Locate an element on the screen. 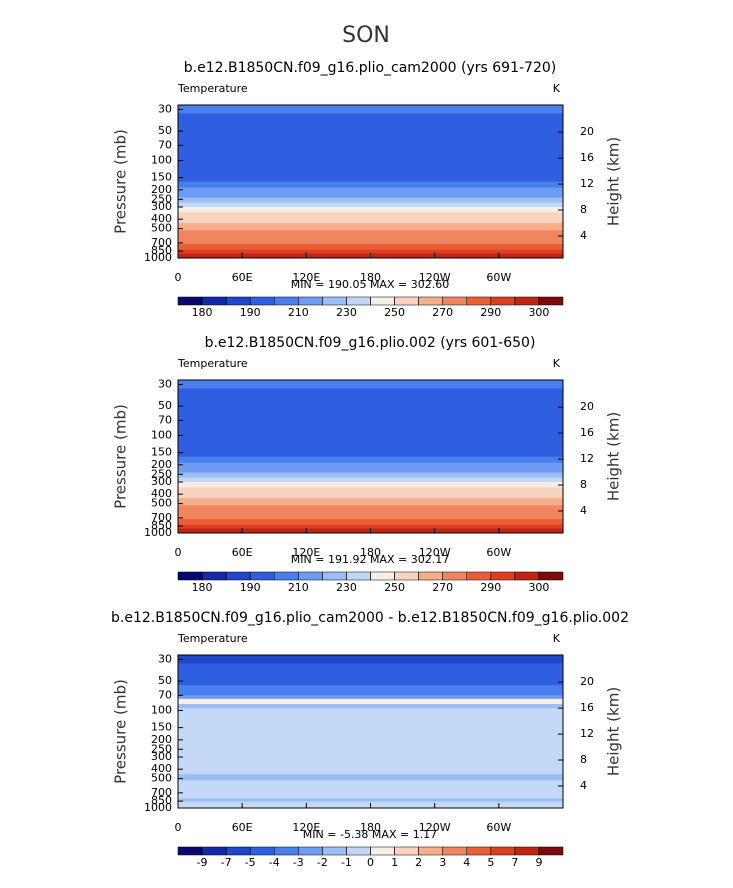 This screenshot has width=733, height=888. min-max: MIN = 190.05 MAX = 302.60 is located at coordinates (370, 284).